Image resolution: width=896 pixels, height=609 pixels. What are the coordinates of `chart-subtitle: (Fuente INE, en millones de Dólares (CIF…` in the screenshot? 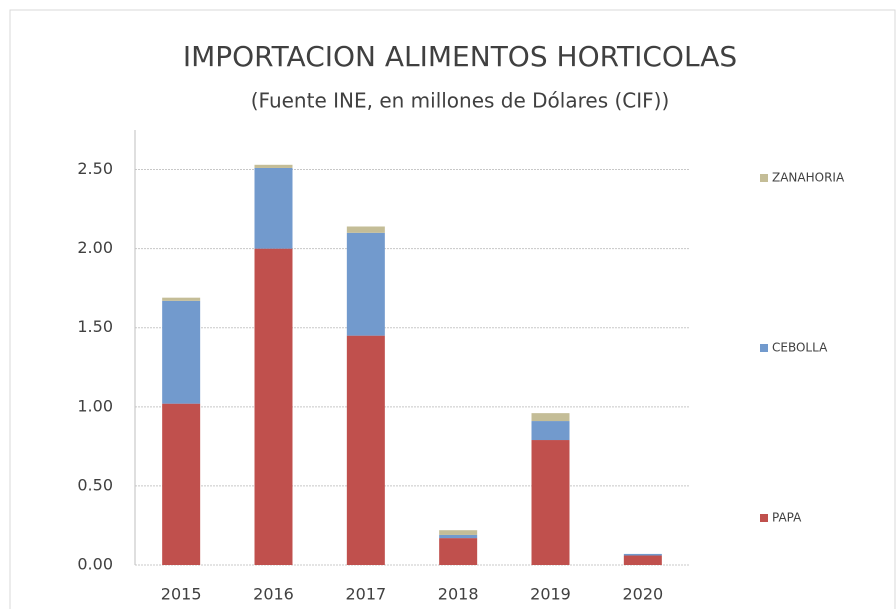 It's located at (460, 101).